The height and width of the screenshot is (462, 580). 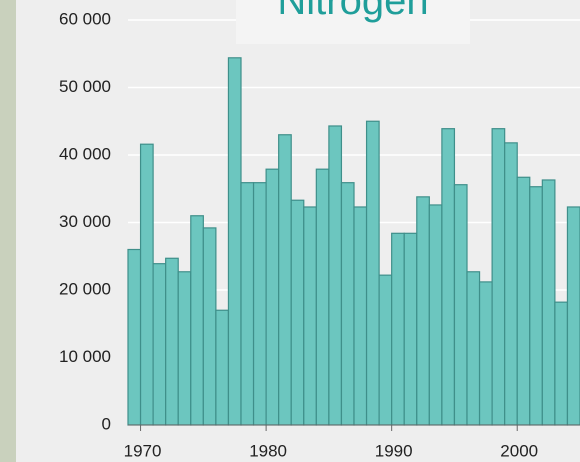 What do you see at coordinates (519, 450) in the screenshot?
I see `x-tick-label: 2000` at bounding box center [519, 450].